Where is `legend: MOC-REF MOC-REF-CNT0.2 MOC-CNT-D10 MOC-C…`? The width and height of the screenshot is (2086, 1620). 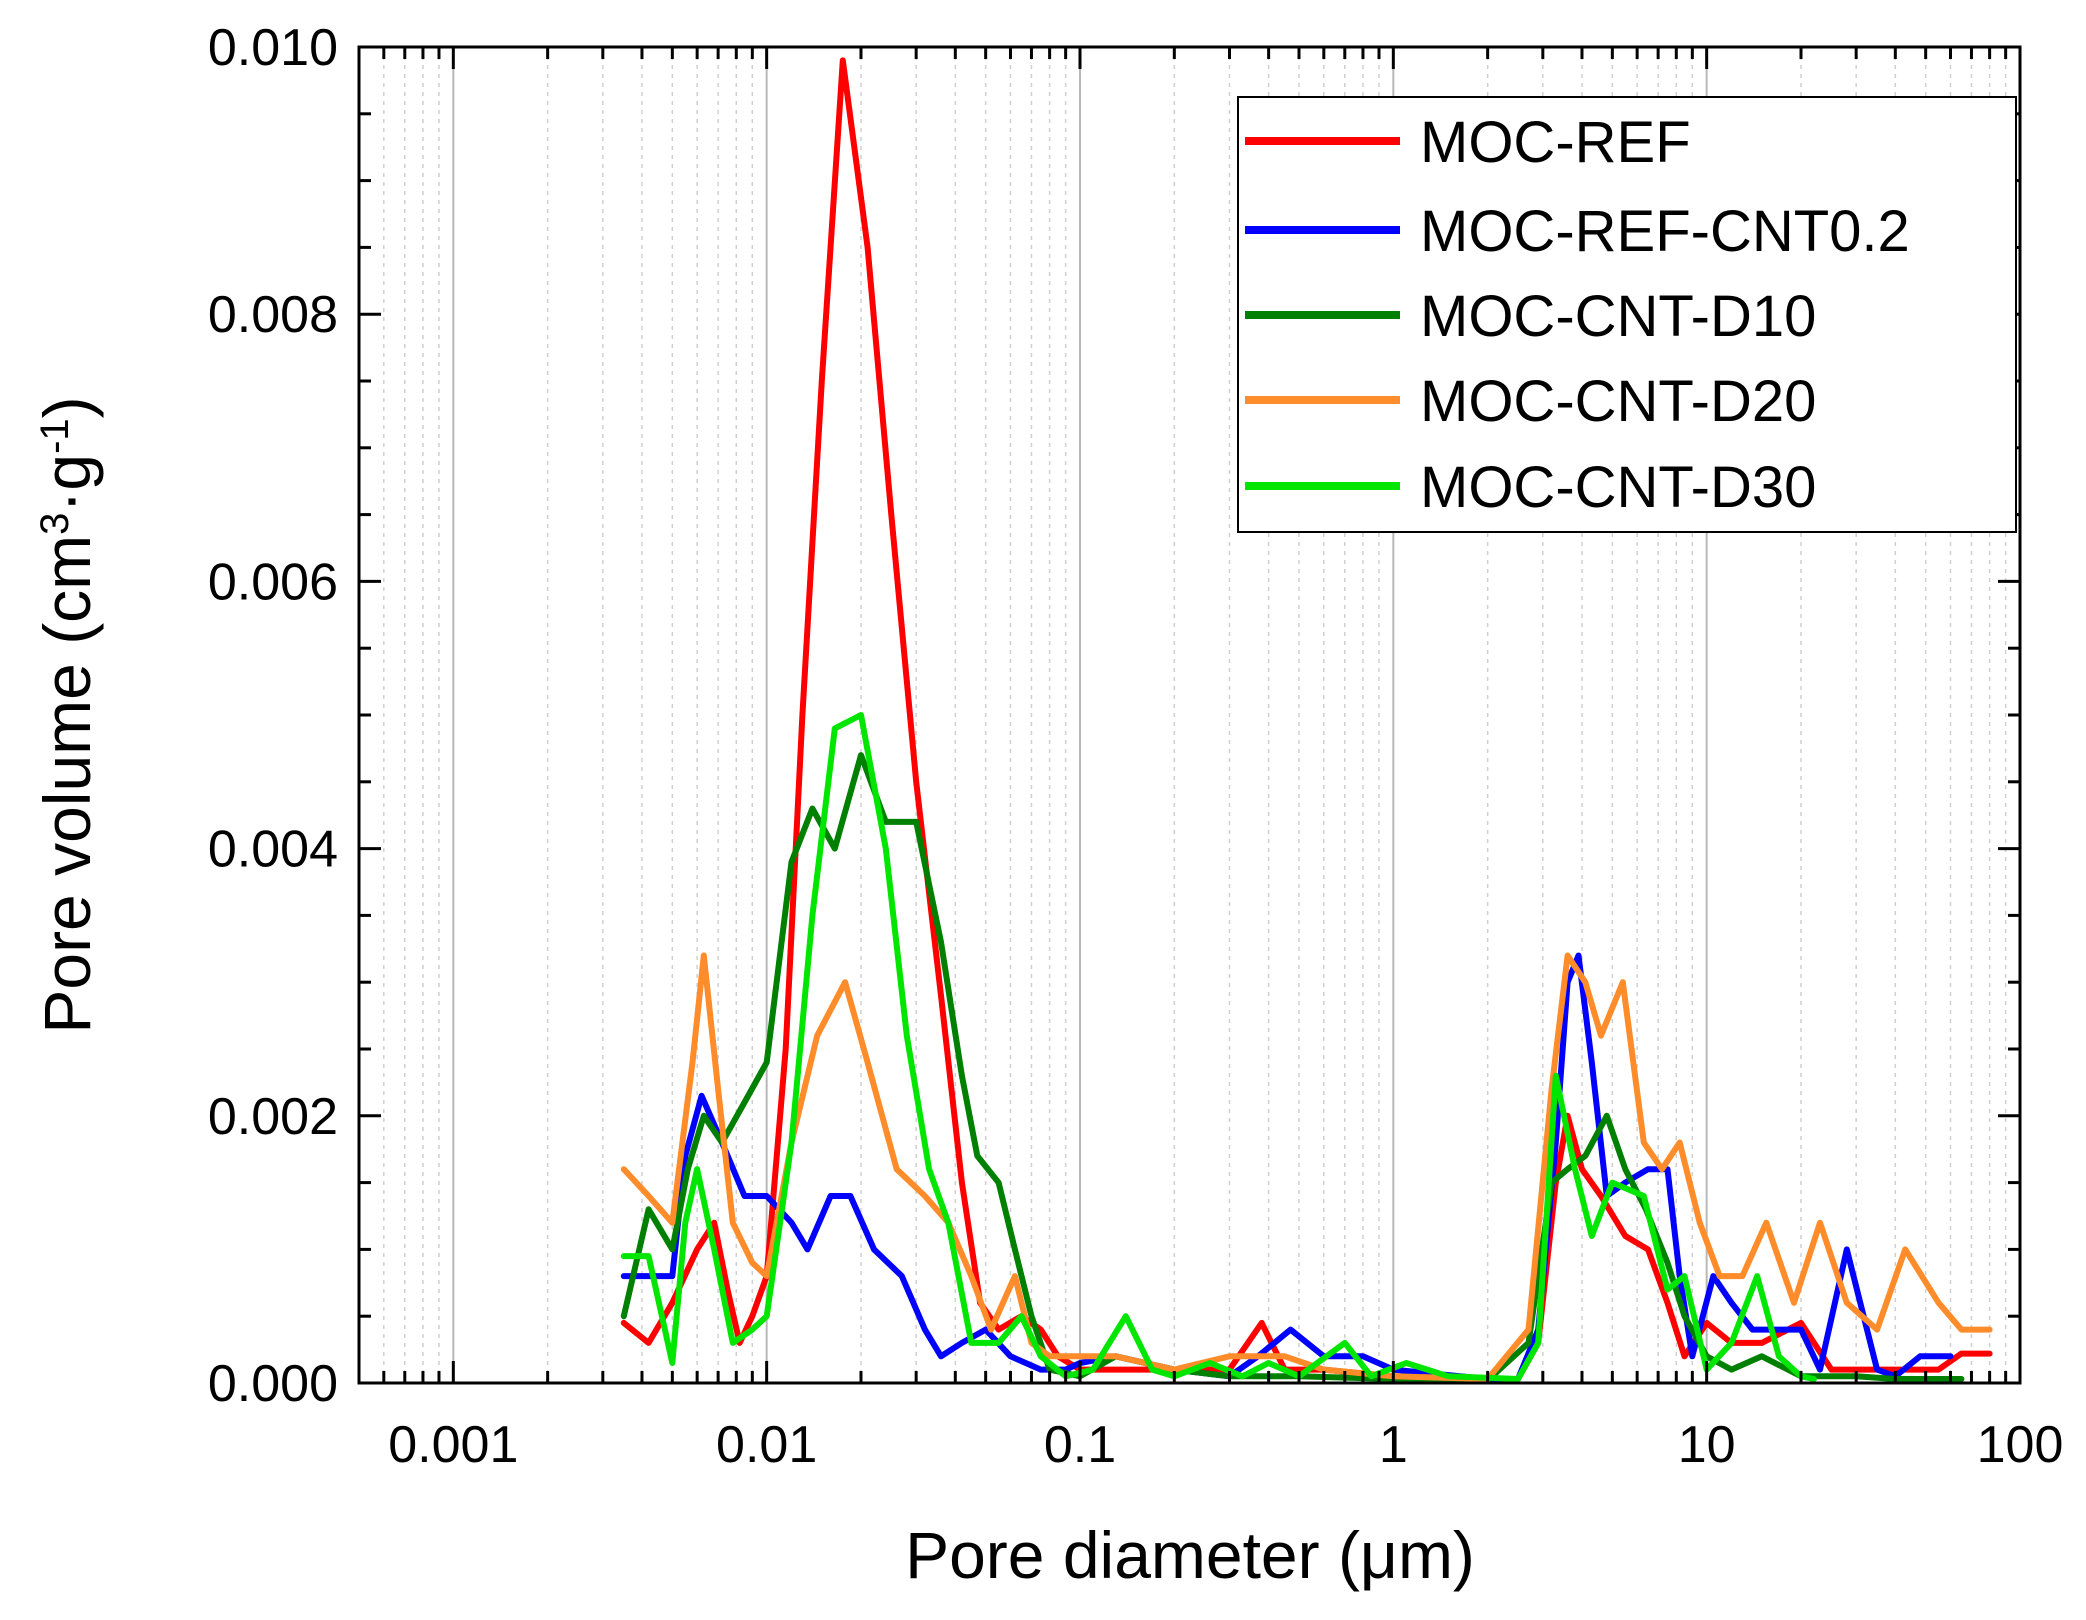 legend: MOC-REF MOC-REF-CNT0.2 MOC-CNT-D10 MOC-C… is located at coordinates (1627, 314).